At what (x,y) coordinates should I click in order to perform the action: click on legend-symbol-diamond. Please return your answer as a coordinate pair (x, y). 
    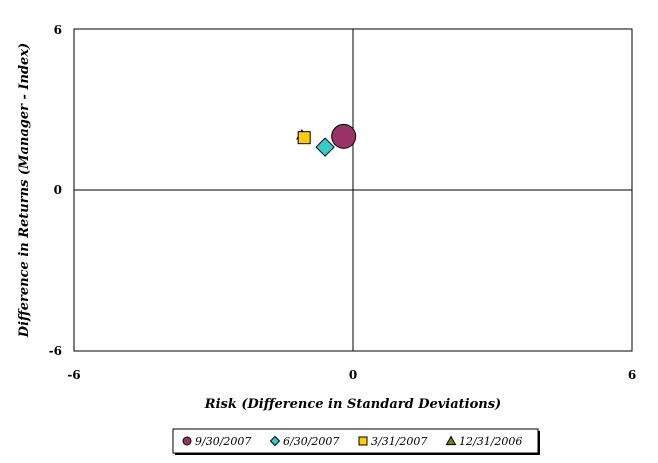
    Looking at the image, I should click on (275, 441).